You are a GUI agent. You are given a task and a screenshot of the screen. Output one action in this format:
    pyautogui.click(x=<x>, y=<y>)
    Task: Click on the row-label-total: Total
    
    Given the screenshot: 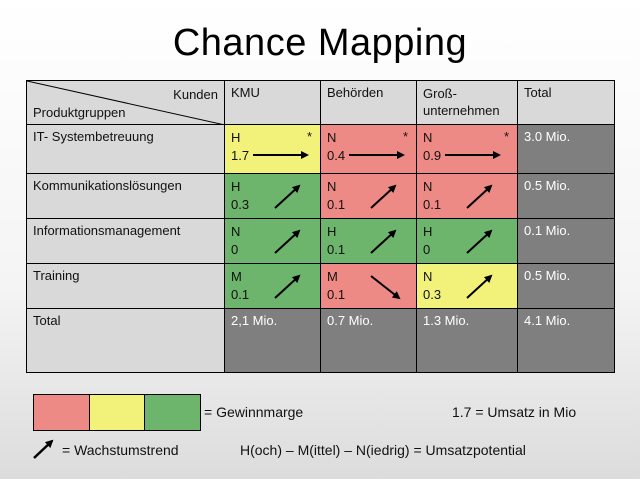 What is the action you would take?
    pyautogui.click(x=125, y=340)
    